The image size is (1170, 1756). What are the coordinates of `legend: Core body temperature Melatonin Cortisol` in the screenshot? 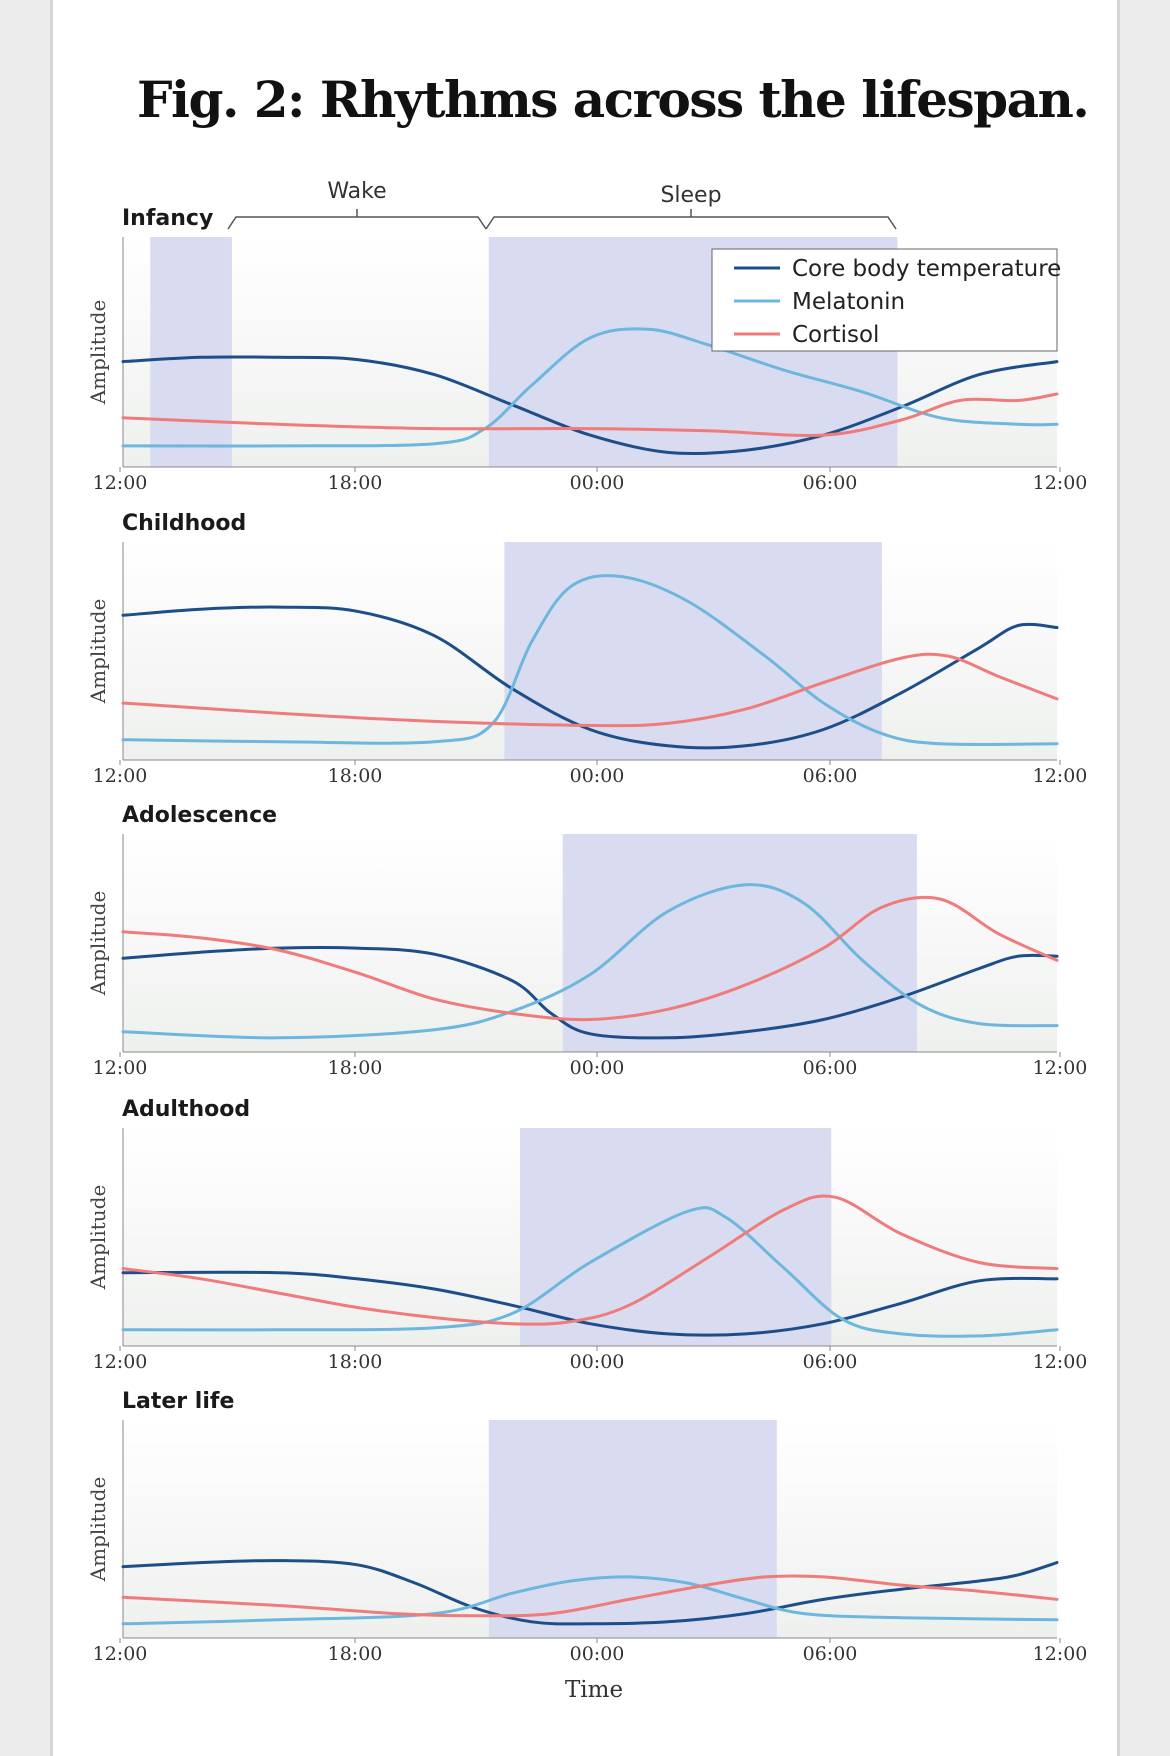 It's located at (886, 300).